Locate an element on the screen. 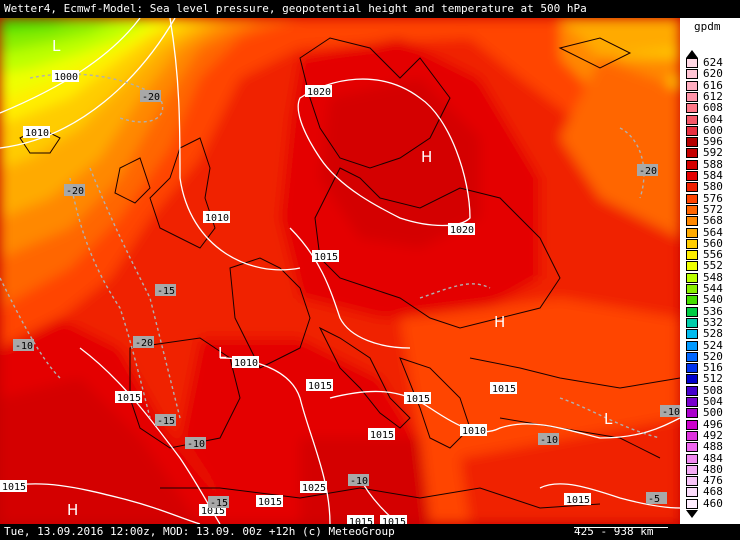  isobar-label: 1010 is located at coordinates (216, 217).